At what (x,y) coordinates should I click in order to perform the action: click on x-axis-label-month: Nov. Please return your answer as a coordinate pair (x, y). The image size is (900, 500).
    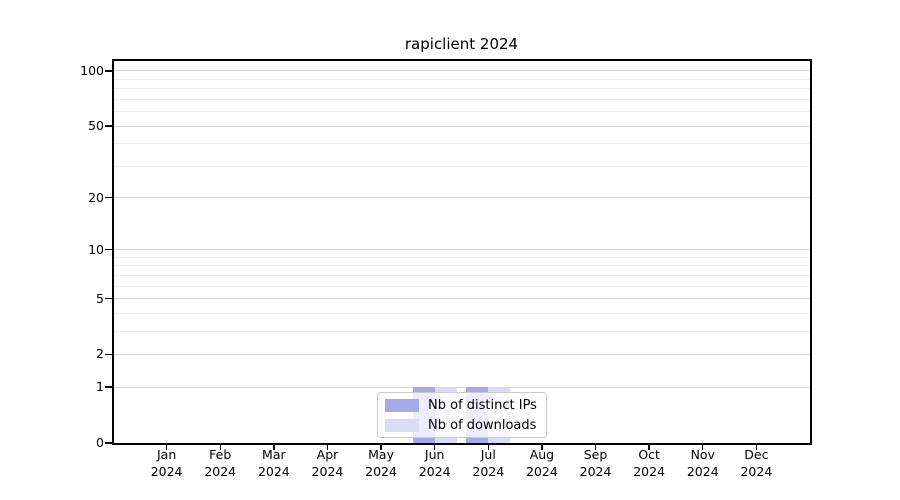
    Looking at the image, I should click on (702, 454).